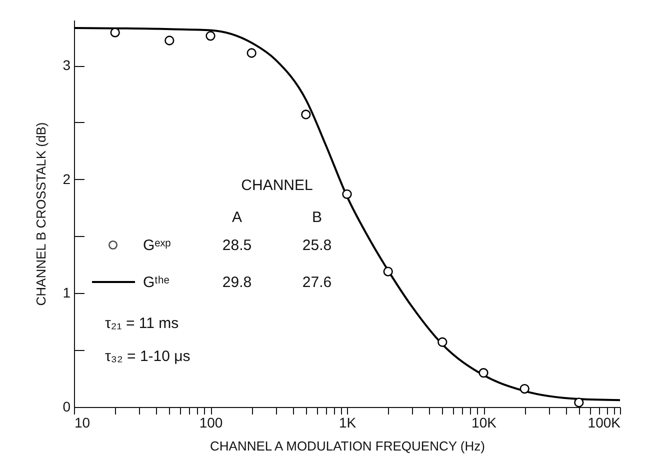 The width and height of the screenshot is (645, 475). I want to click on annotation: CHANNEL, so click(277, 185).